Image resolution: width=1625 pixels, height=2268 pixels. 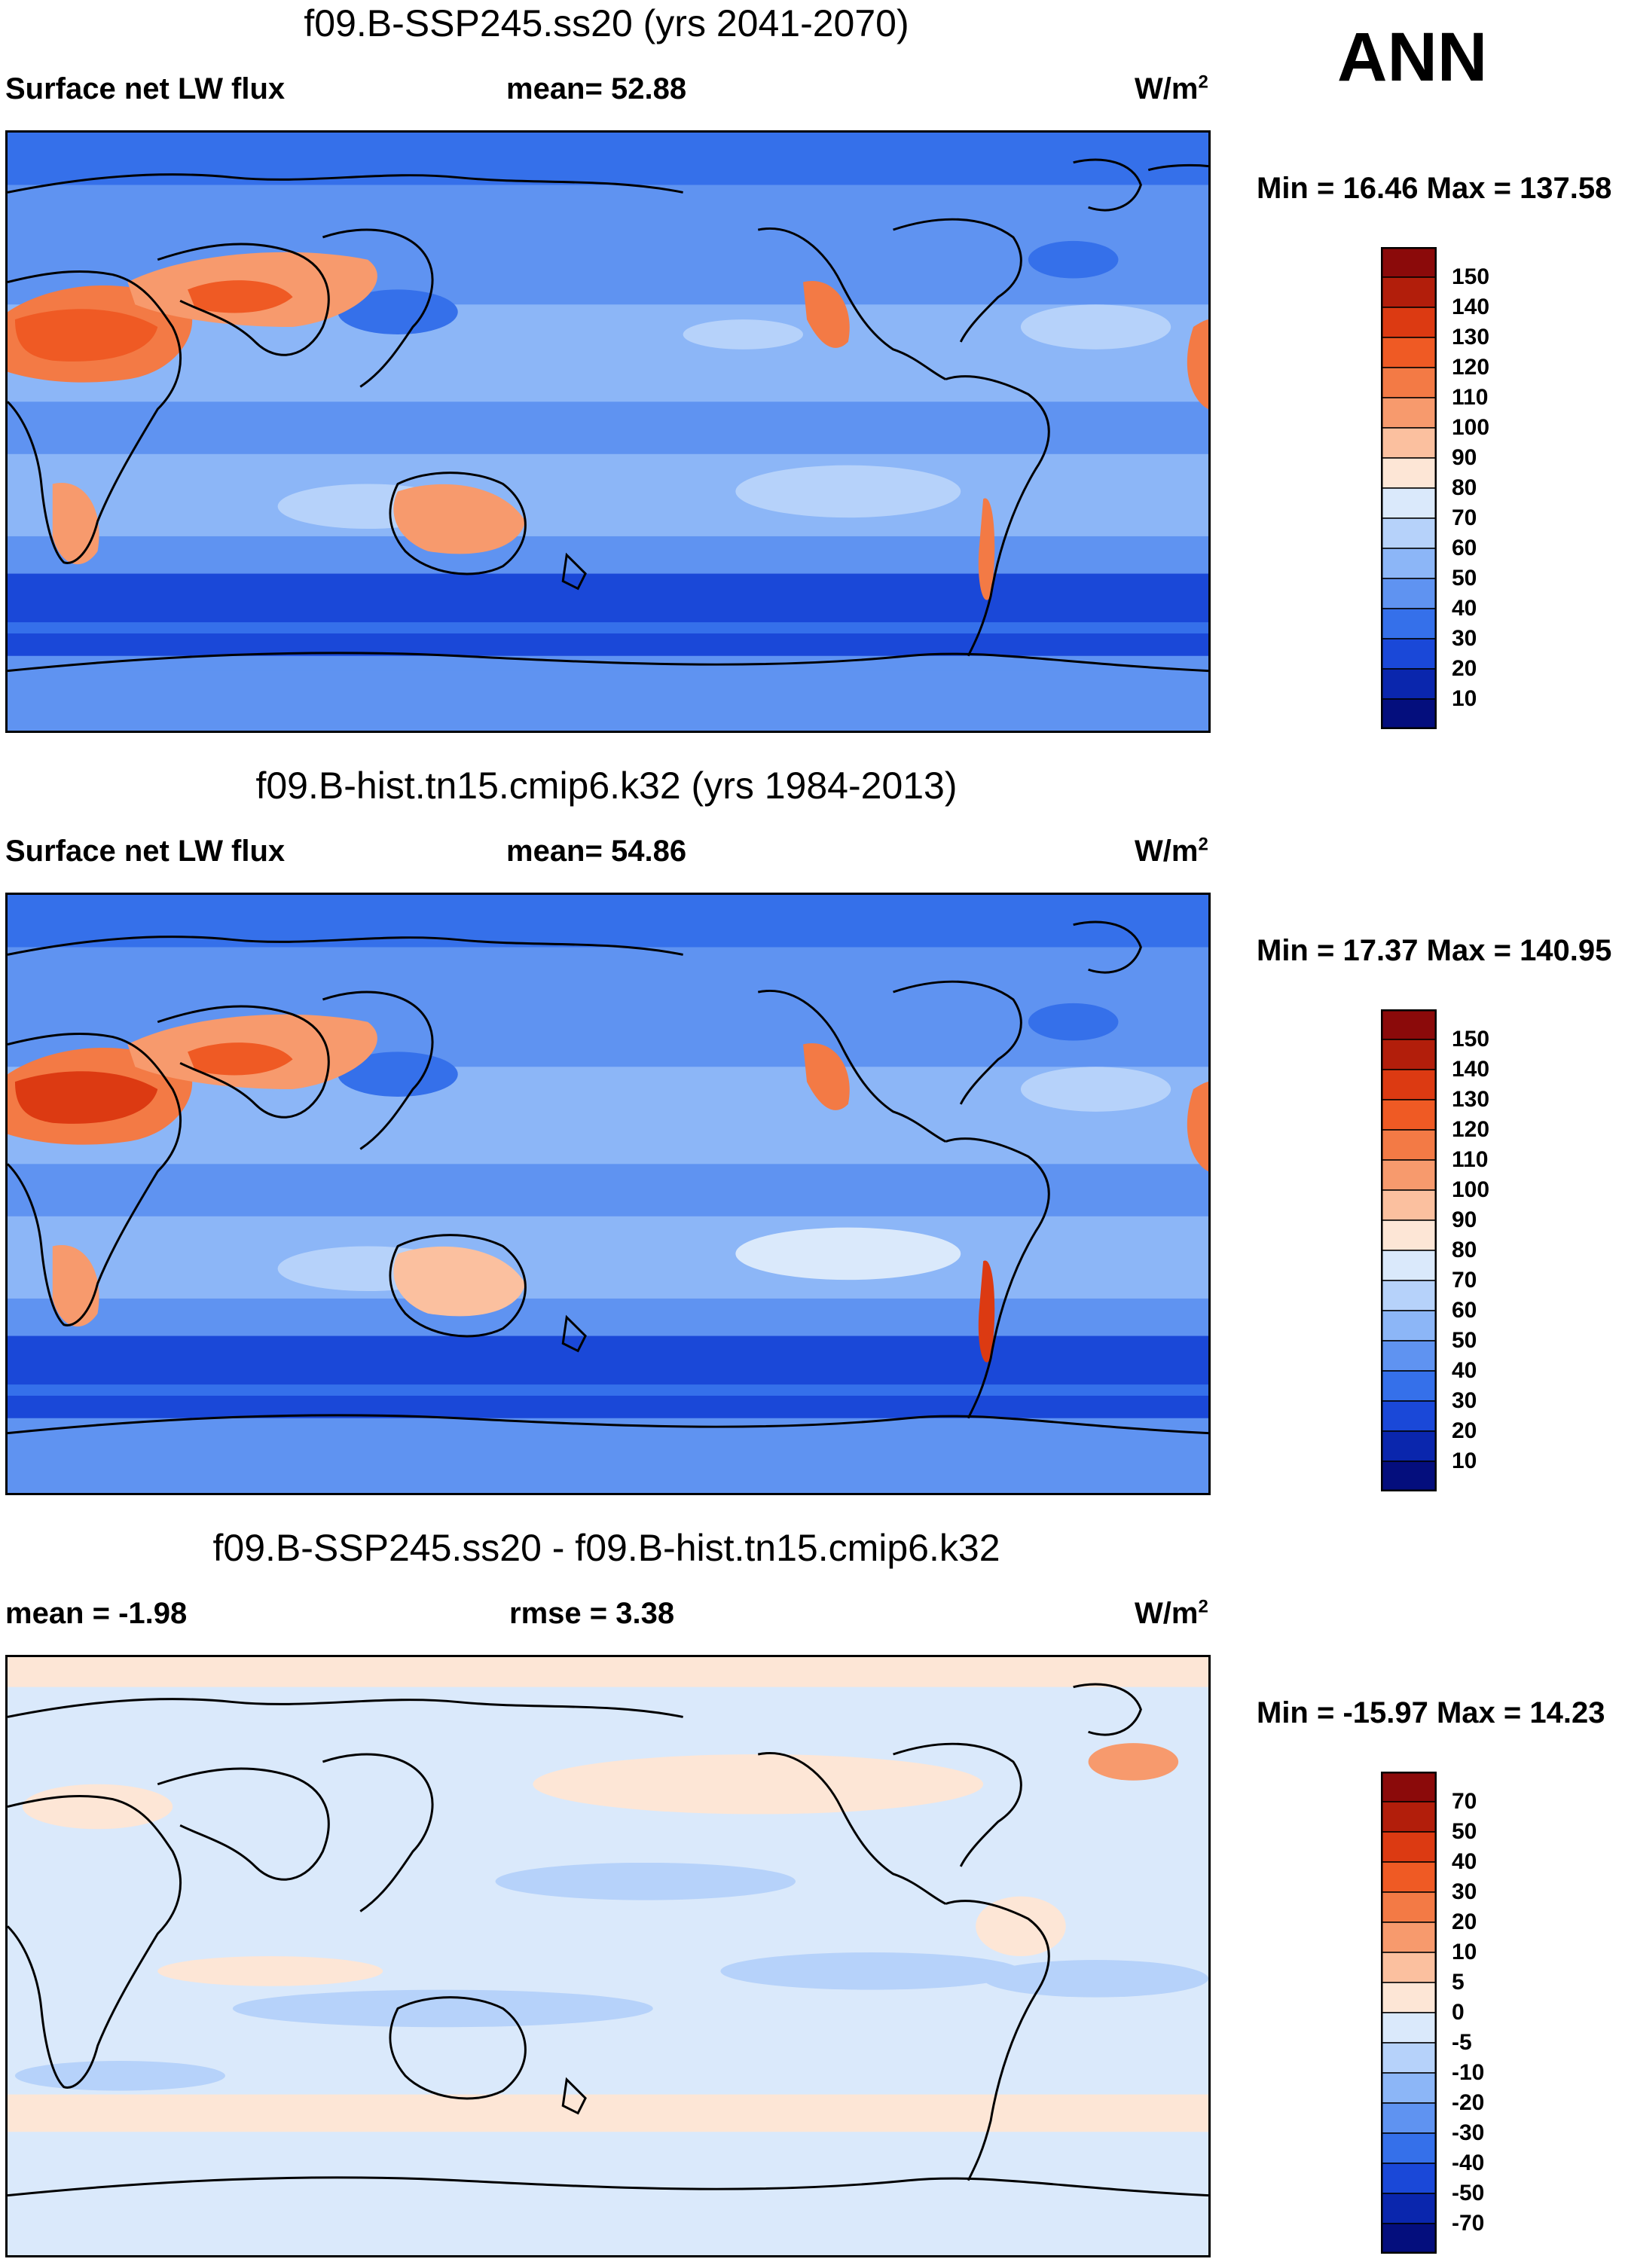 What do you see at coordinates (1468, 2132) in the screenshot?
I see `colorbar-tick-label: -30` at bounding box center [1468, 2132].